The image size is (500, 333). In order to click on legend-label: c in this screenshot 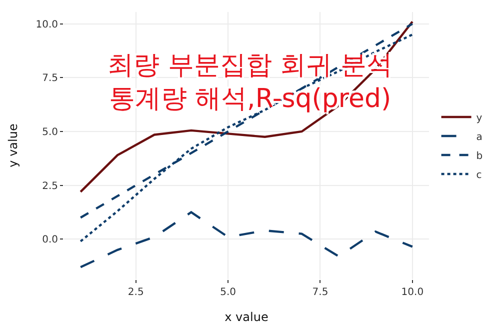, I will do `click(479, 175)`.